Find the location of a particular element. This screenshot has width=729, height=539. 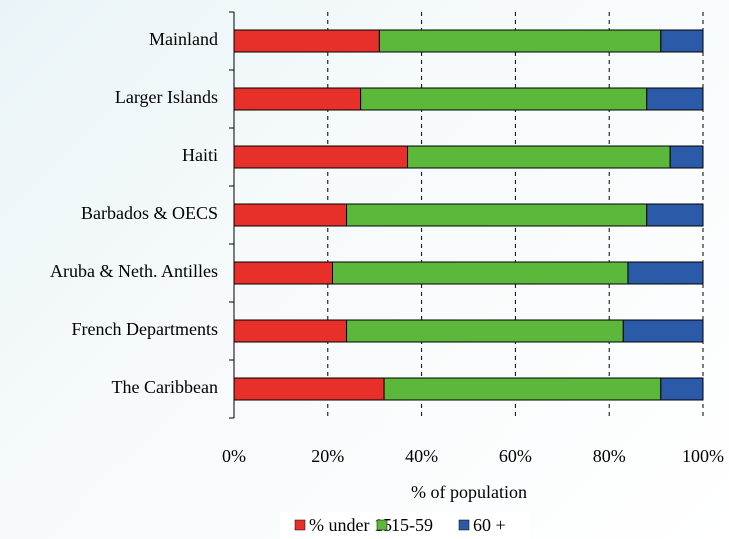

x-tick-label: 100% is located at coordinates (703, 456).